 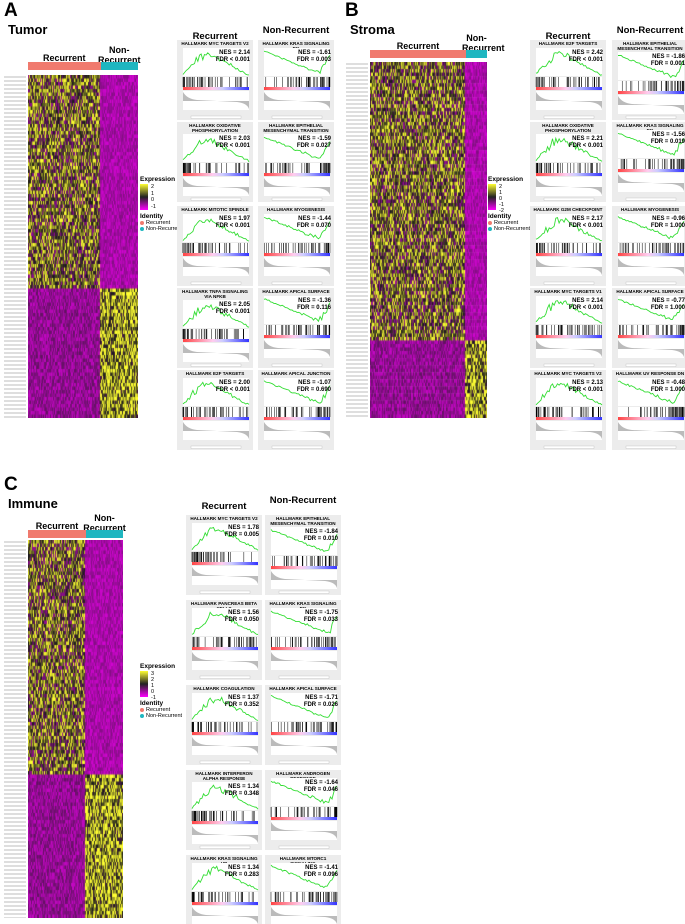 I want to click on nes-value: NES = -1.86, so click(x=668, y=57).